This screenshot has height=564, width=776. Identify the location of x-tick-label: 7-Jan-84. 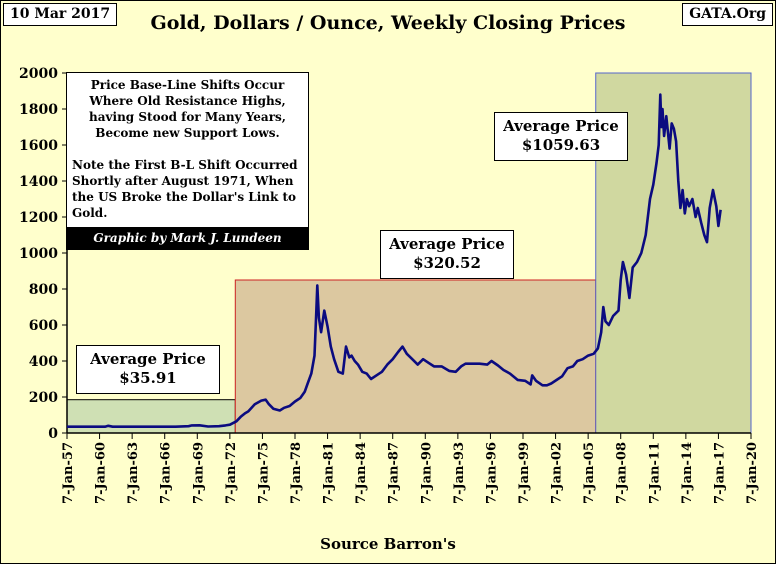
(361, 473).